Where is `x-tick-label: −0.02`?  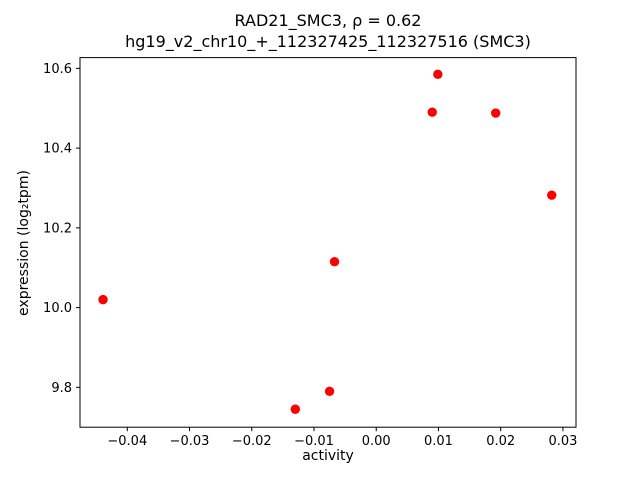
x-tick-label: −0.02 is located at coordinates (252, 441).